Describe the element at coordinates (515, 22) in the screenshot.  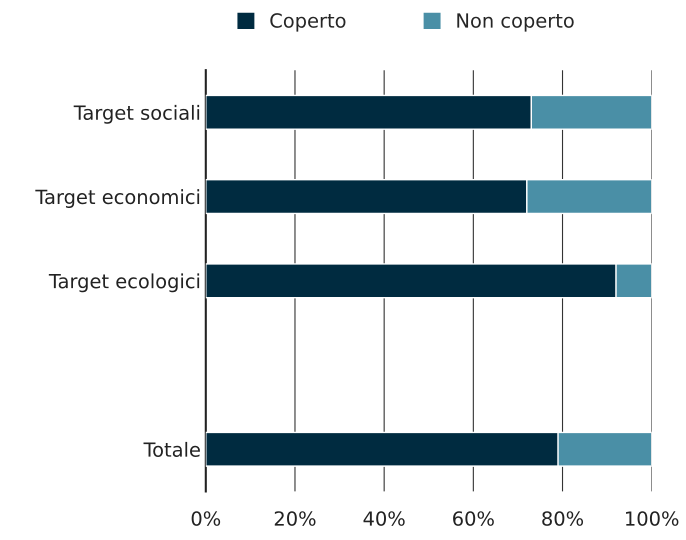
I see `legend-label: Non coperto` at that location.